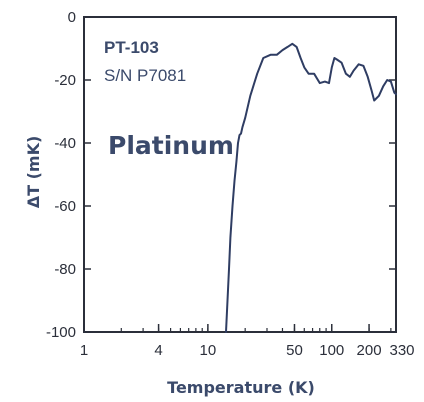 This screenshot has height=402, width=424. Describe the element at coordinates (131, 47) in the screenshot. I see `annotation-model: PT-103` at that location.